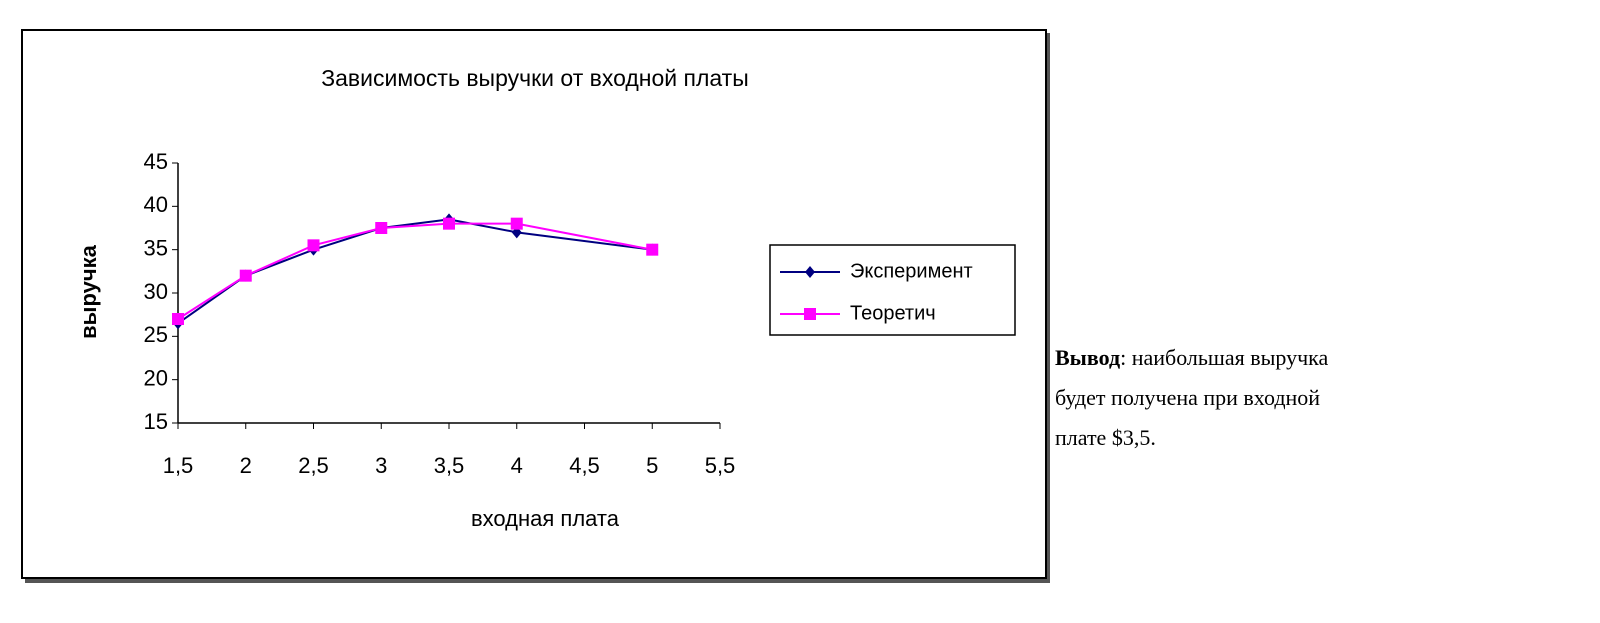 The height and width of the screenshot is (623, 1600). What do you see at coordinates (517, 465) in the screenshot?
I see `x-tick-label: 4` at bounding box center [517, 465].